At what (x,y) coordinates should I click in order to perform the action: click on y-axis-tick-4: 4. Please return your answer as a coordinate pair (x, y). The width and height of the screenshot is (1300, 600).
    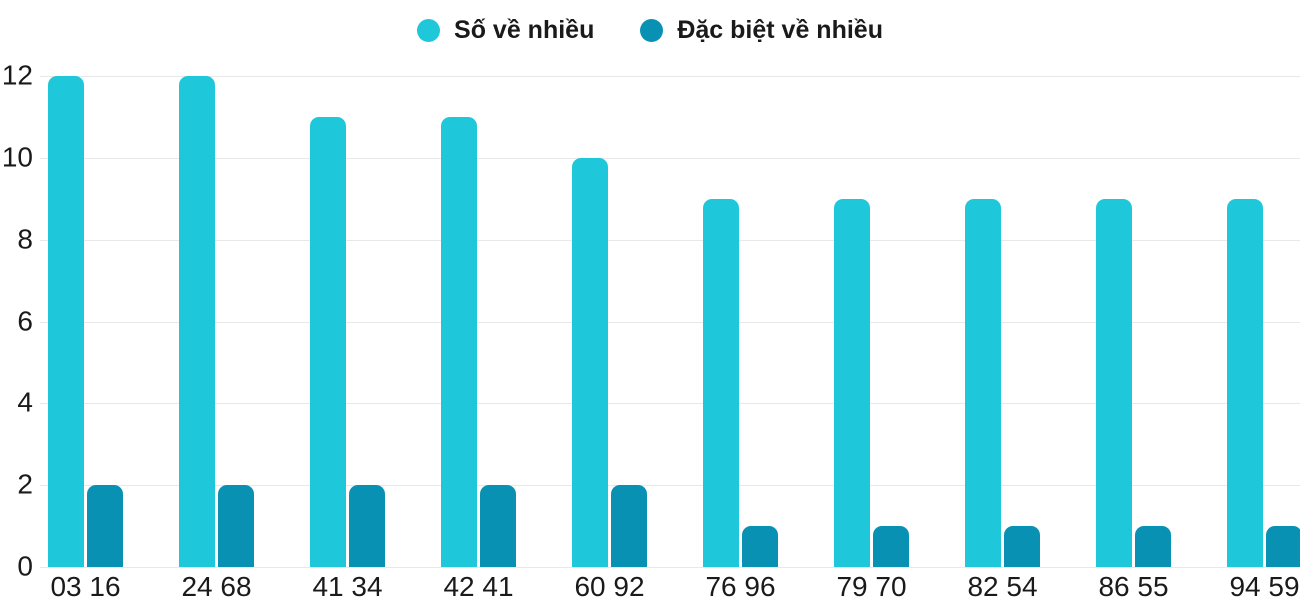
    Looking at the image, I should click on (25, 402).